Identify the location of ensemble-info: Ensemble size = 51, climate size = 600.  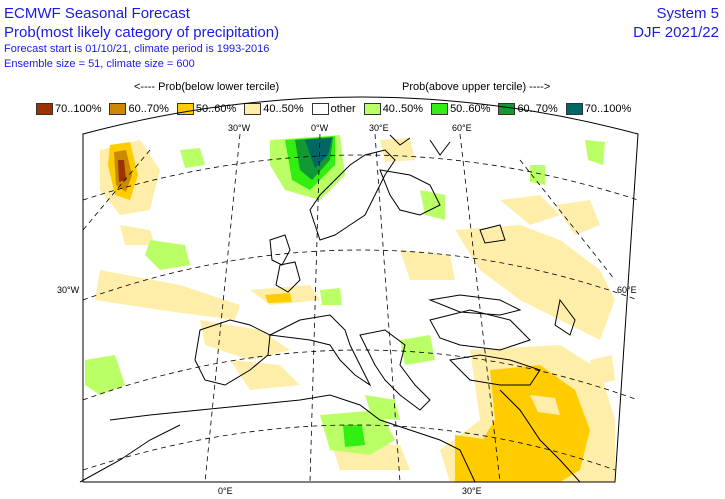
(99, 64).